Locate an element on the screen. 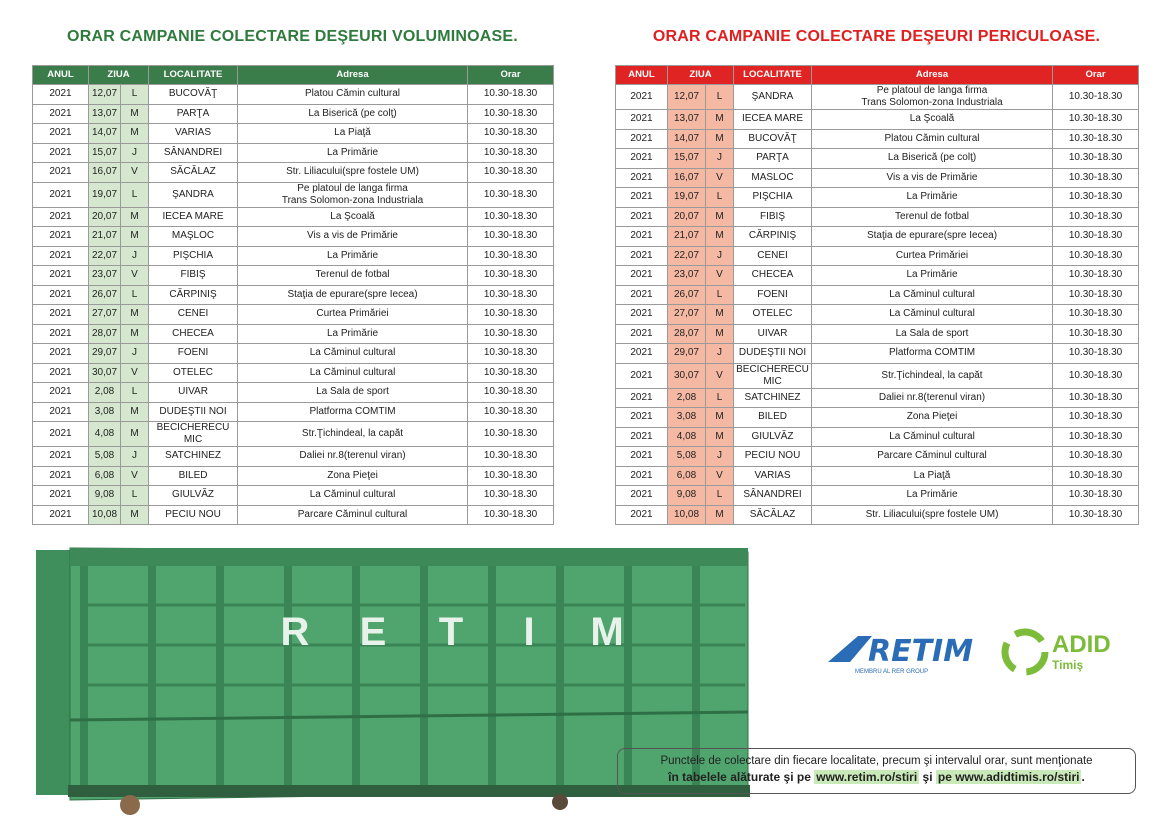 This screenshot has height=827, width=1170. cell: Str. Liliacului(spre fostele UM) is located at coordinates (353, 172).